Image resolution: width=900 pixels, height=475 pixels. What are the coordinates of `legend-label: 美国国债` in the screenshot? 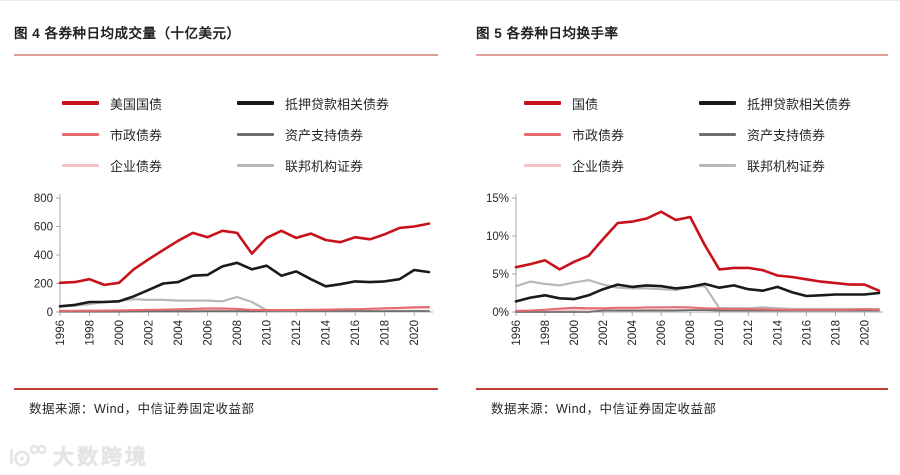 It's located at (136, 104).